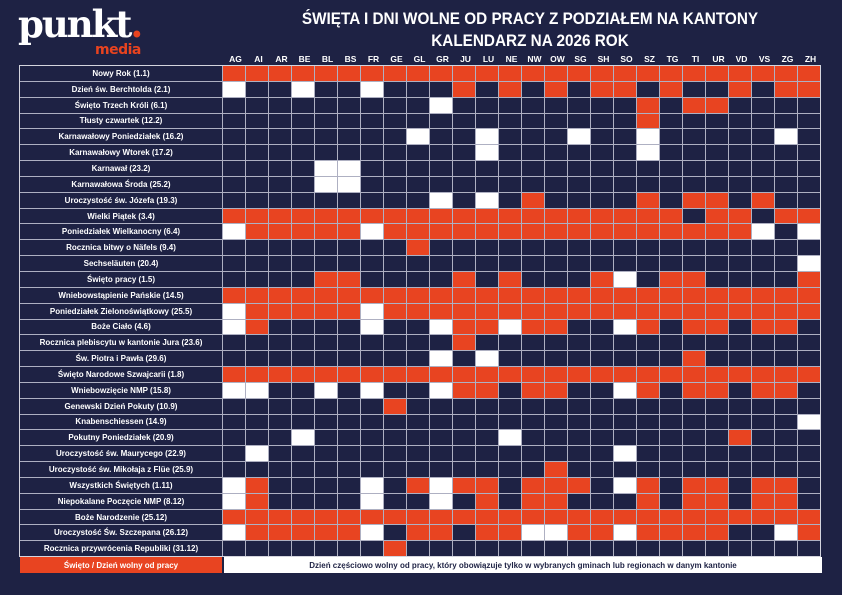  Describe the element at coordinates (488, 59) in the screenshot. I see `canton-code: LU` at that location.